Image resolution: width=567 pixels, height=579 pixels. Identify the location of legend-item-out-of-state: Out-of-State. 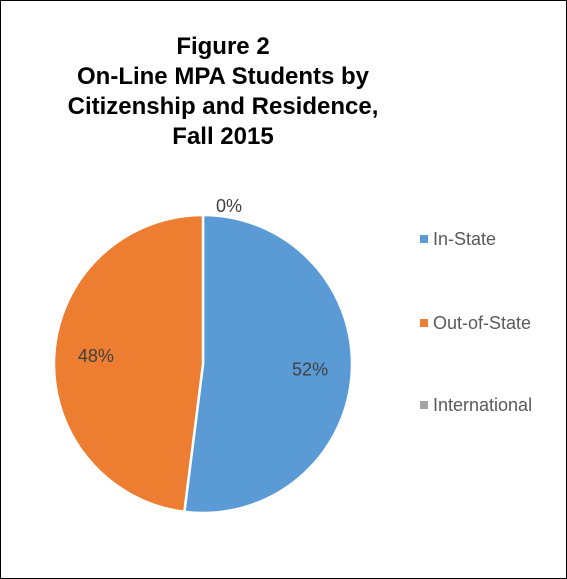
(475, 323).